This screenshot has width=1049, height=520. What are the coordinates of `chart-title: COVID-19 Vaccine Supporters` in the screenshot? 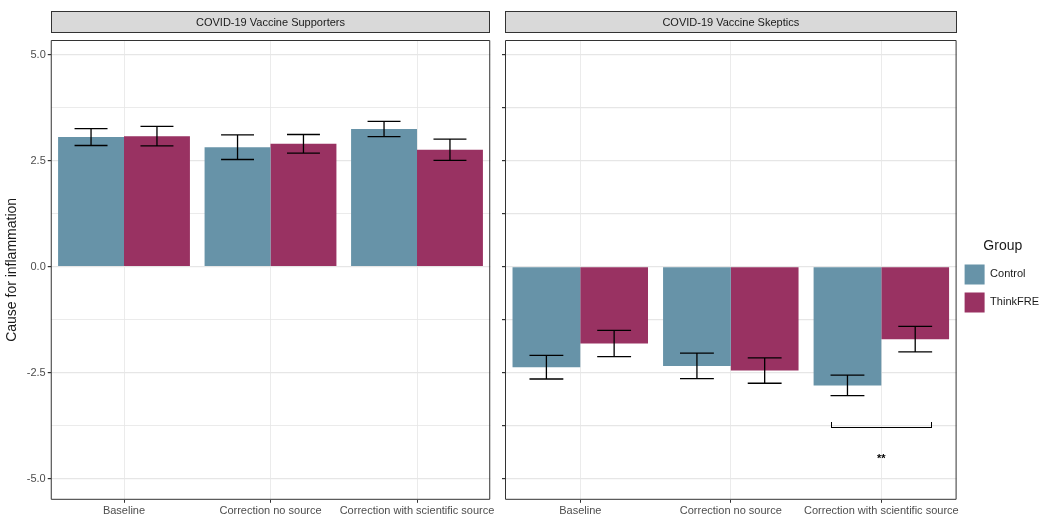 It's located at (270, 22).